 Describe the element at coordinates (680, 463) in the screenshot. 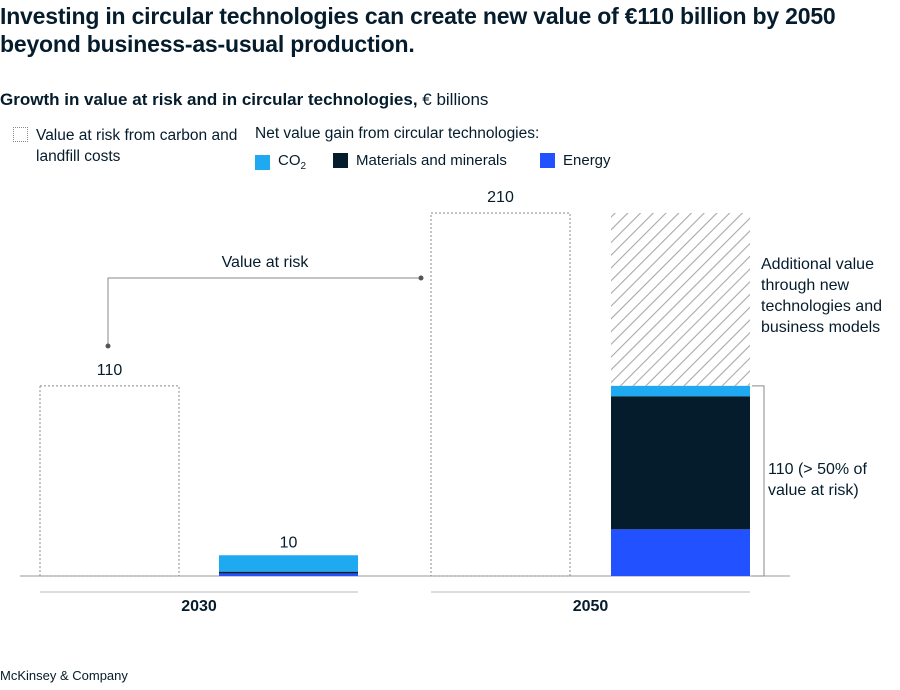

I see `net-bar-2050-materials-and-minerals` at that location.